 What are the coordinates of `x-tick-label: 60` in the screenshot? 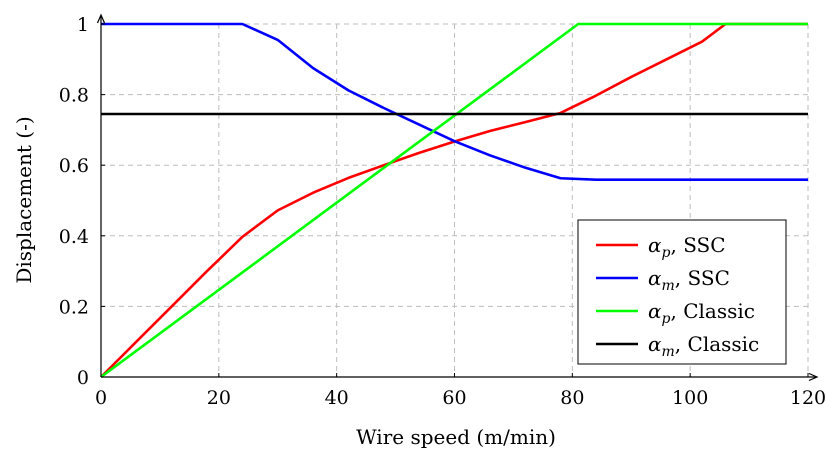 It's located at (454, 398).